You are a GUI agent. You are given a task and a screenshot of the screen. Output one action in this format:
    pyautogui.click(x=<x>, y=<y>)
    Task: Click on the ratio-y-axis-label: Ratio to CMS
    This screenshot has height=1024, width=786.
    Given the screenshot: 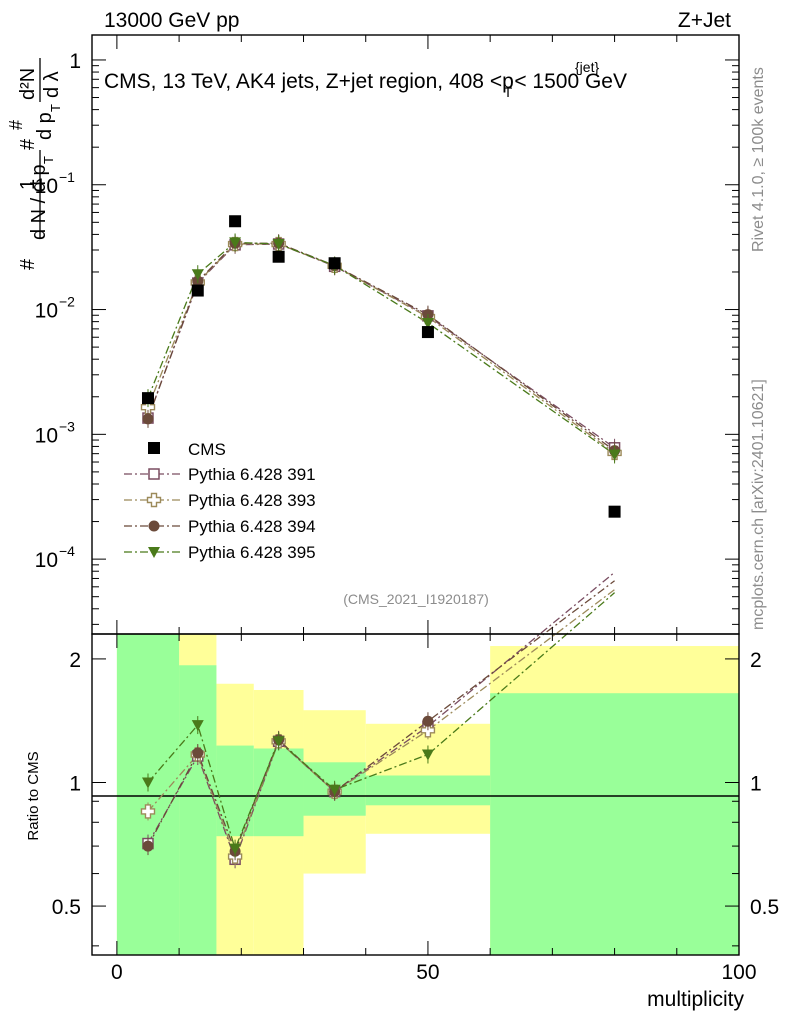 What is the action you would take?
    pyautogui.click(x=33, y=795)
    